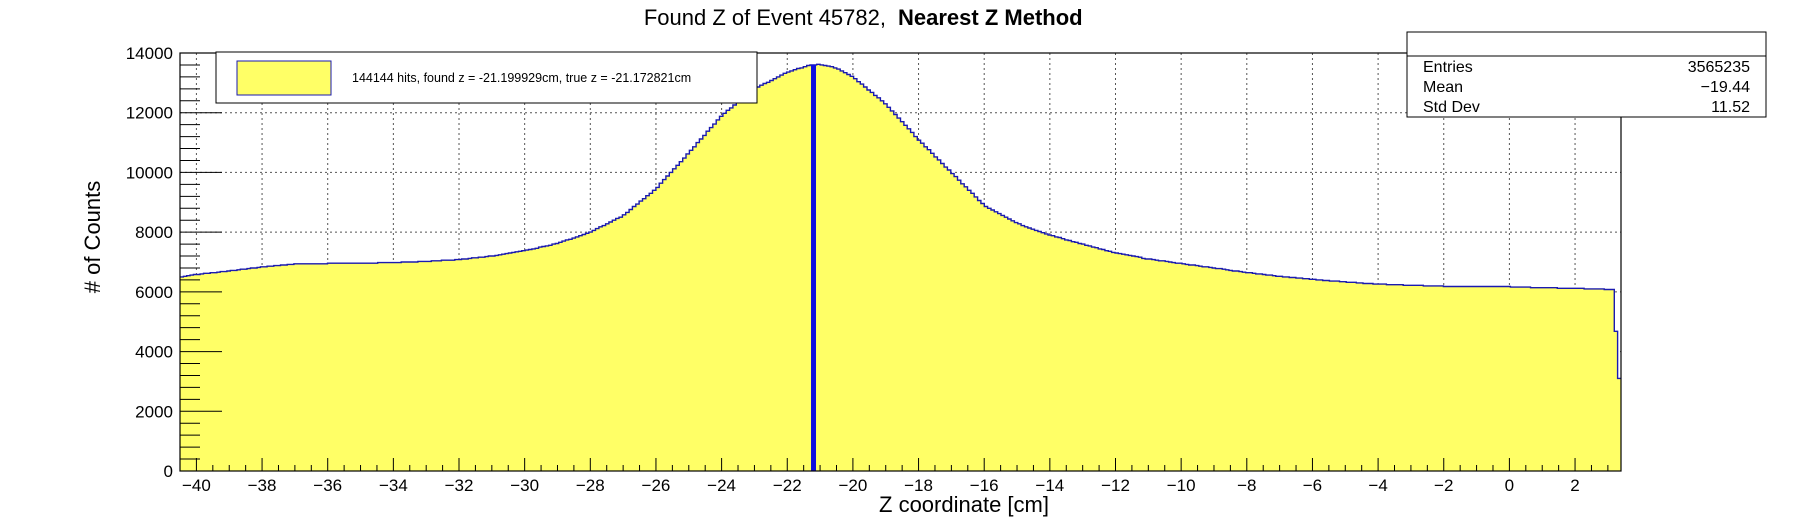 The height and width of the screenshot is (527, 1796). Describe the element at coordinates (1181, 485) in the screenshot. I see `x-tick-label: −10` at that location.